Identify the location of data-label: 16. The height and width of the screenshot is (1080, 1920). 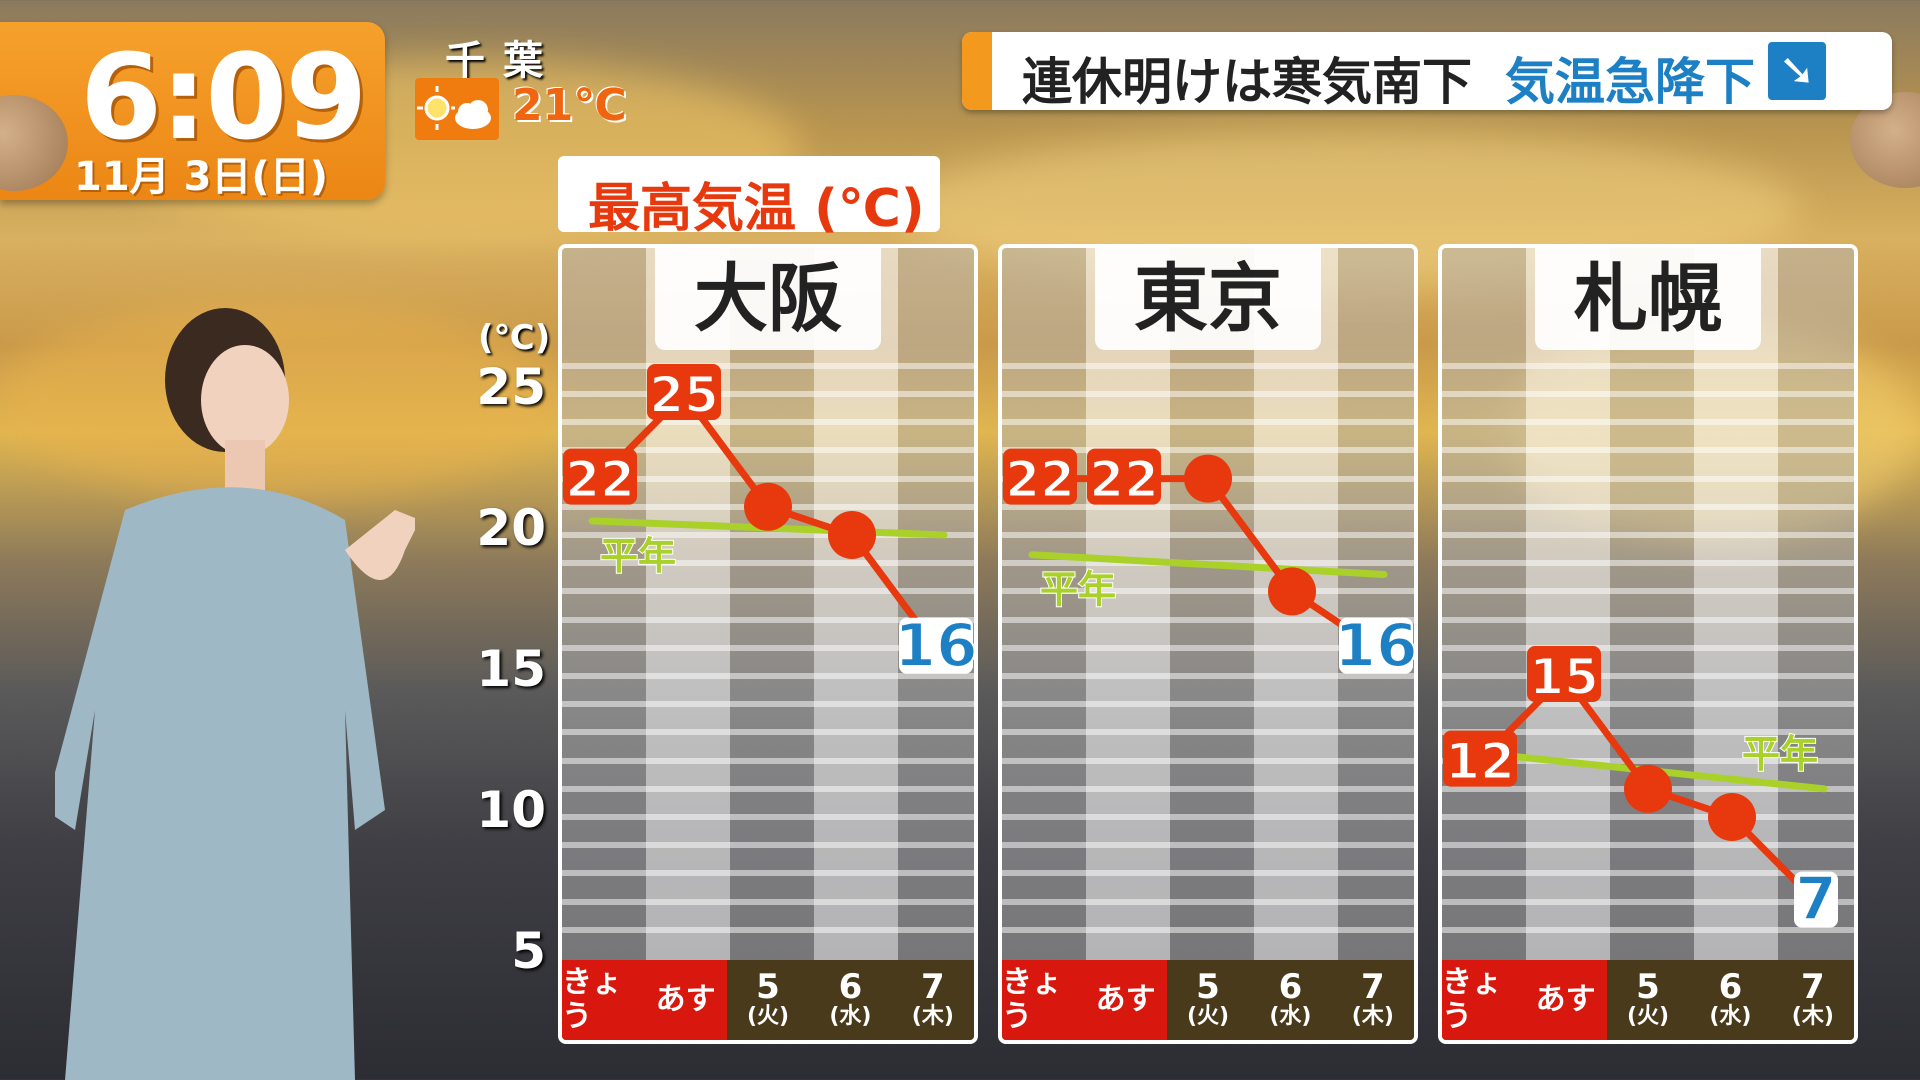
(1376, 646).